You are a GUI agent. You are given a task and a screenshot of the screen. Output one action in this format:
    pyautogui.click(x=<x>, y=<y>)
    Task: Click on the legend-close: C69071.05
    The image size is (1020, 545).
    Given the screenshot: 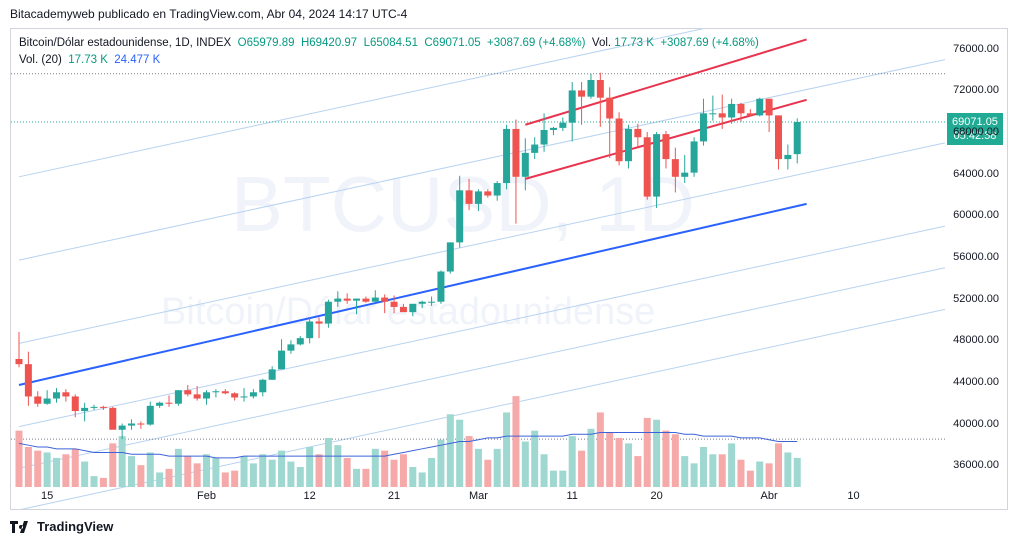 What is the action you would take?
    pyautogui.click(x=452, y=43)
    